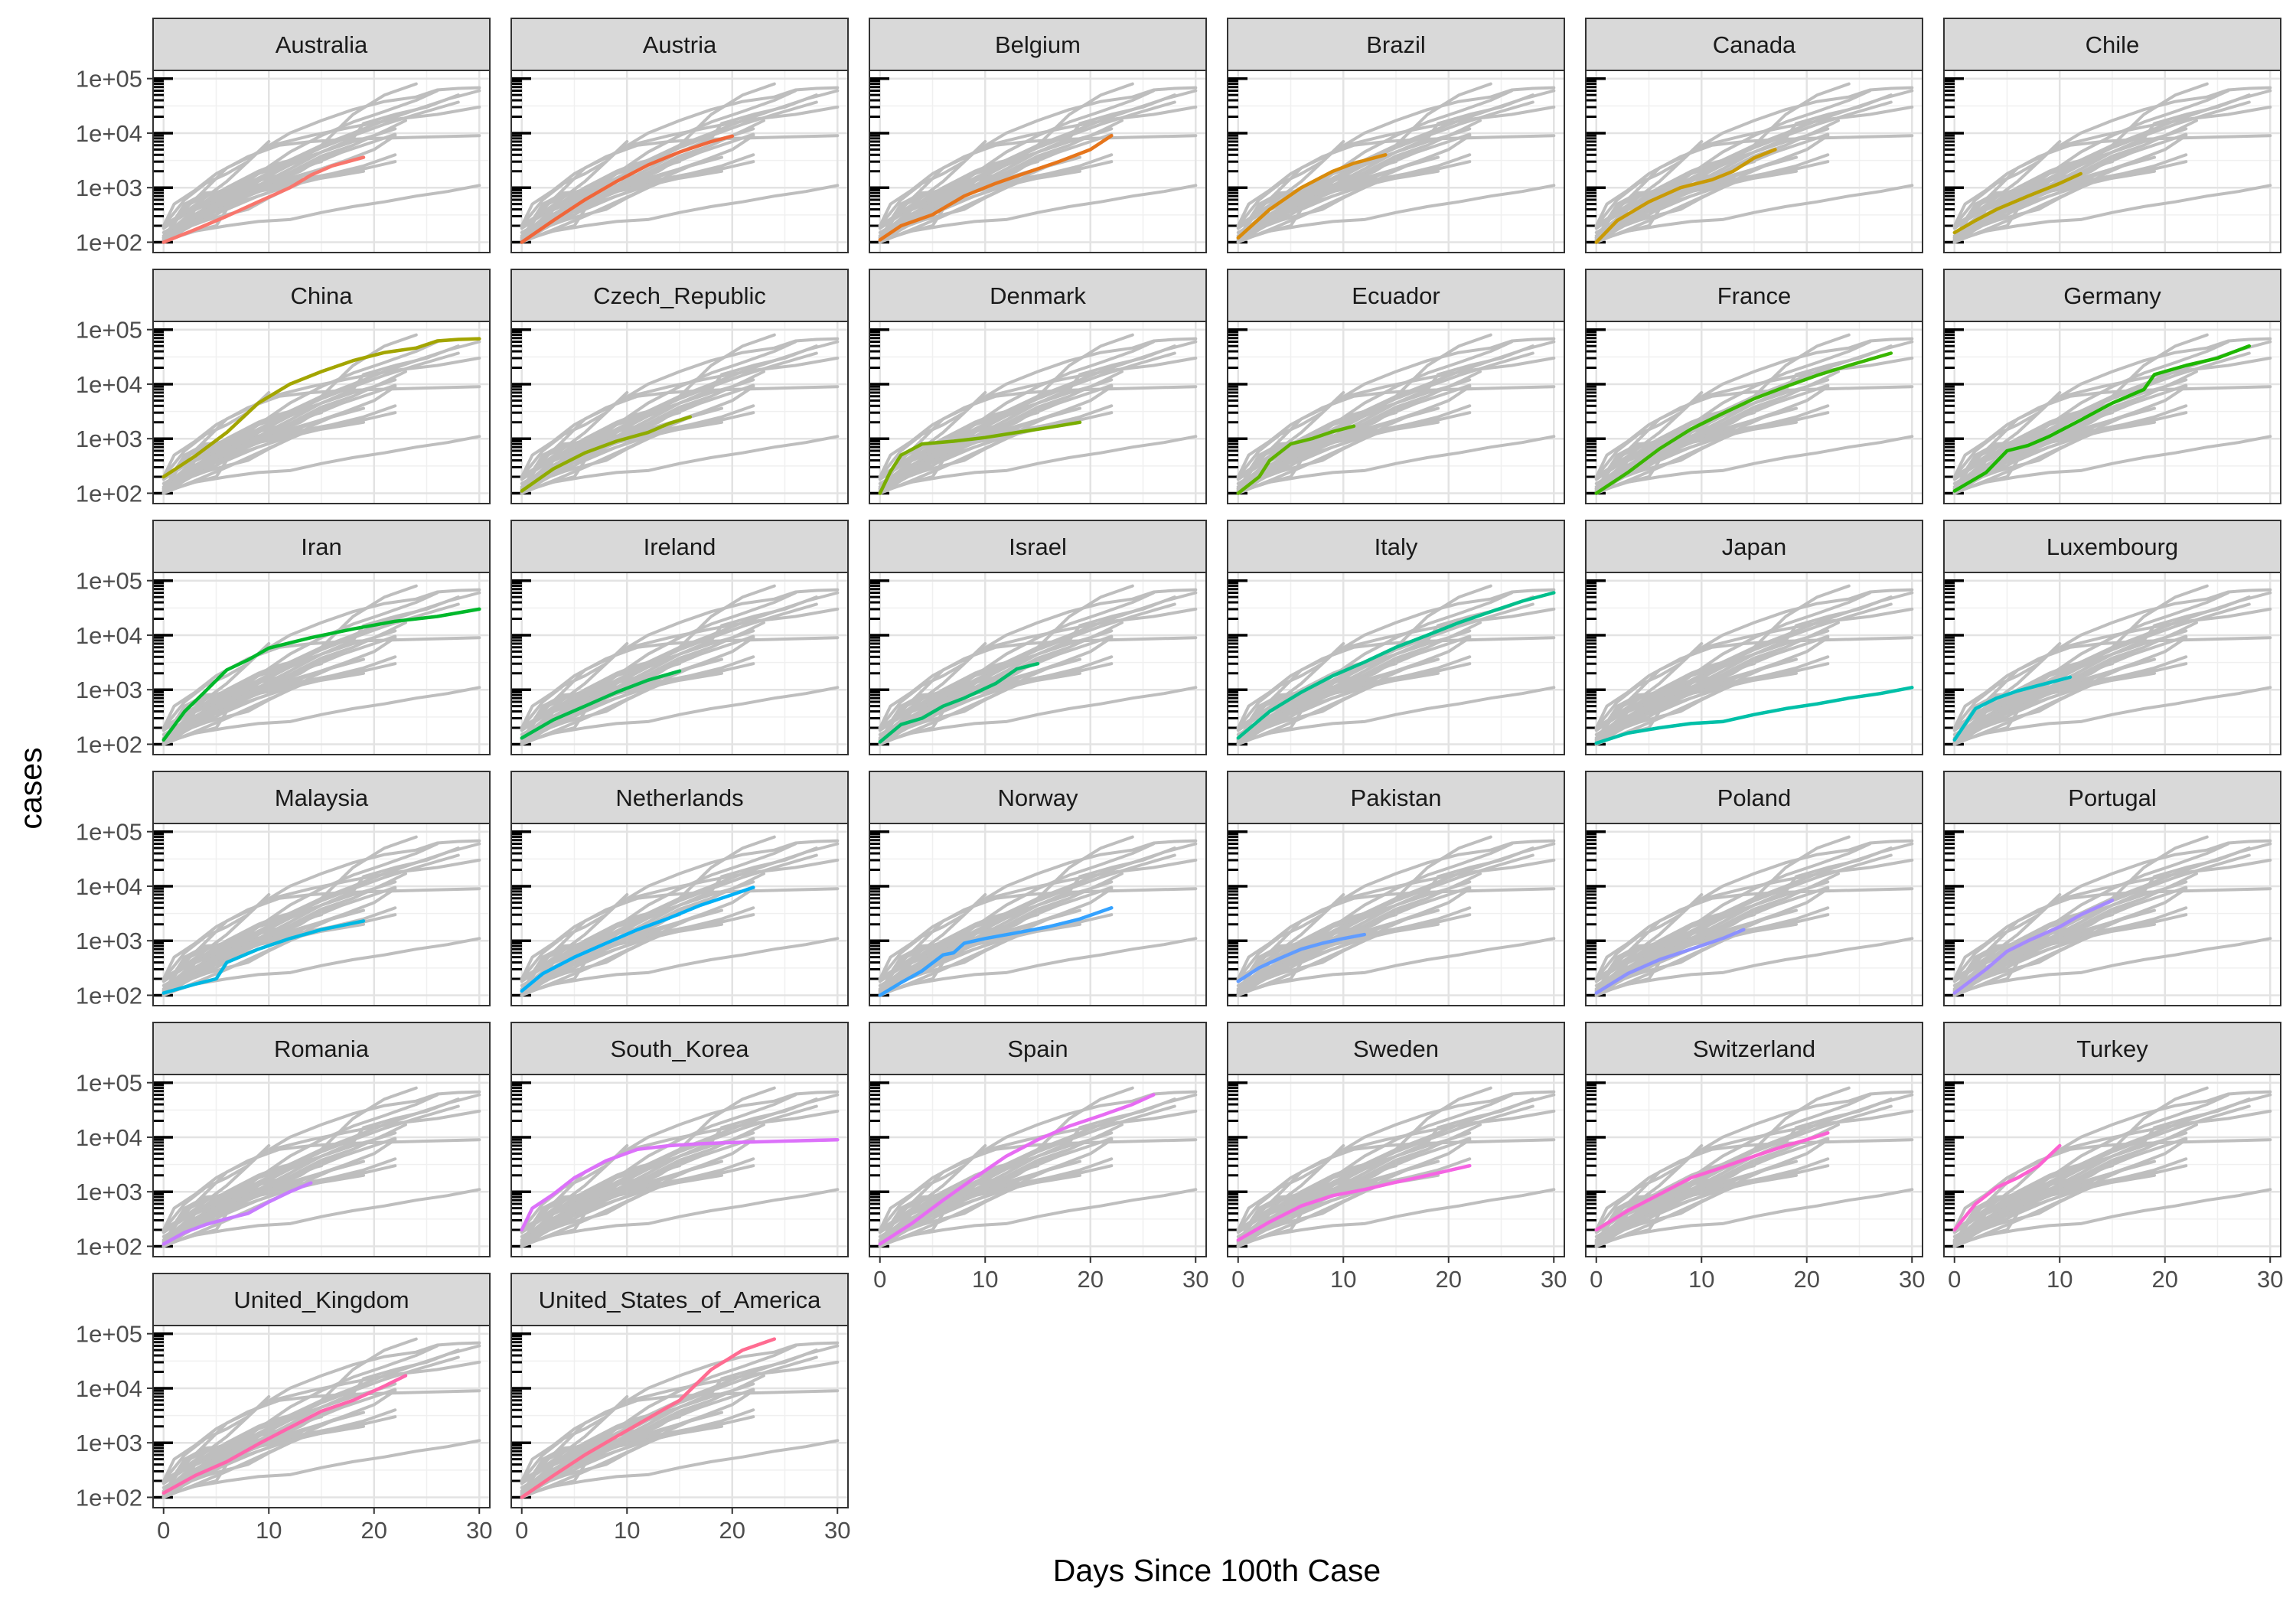 The height and width of the screenshot is (1611, 2296). What do you see at coordinates (321, 546) in the screenshot?
I see `facet-title: Iran` at bounding box center [321, 546].